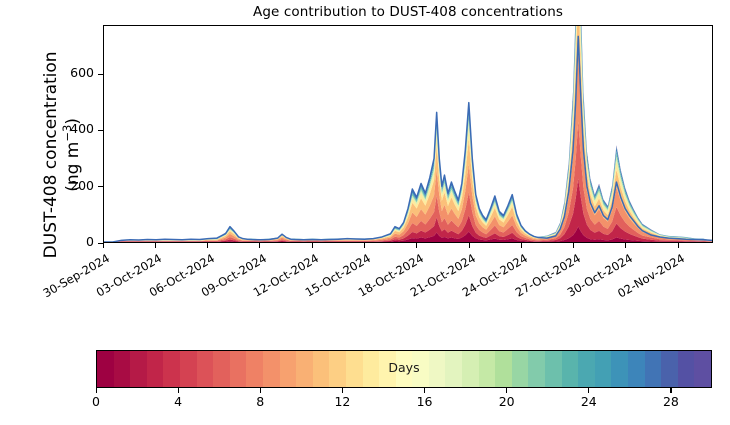  Describe the element at coordinates (178, 401) in the screenshot. I see `colorbar-tick-label: 4` at that location.